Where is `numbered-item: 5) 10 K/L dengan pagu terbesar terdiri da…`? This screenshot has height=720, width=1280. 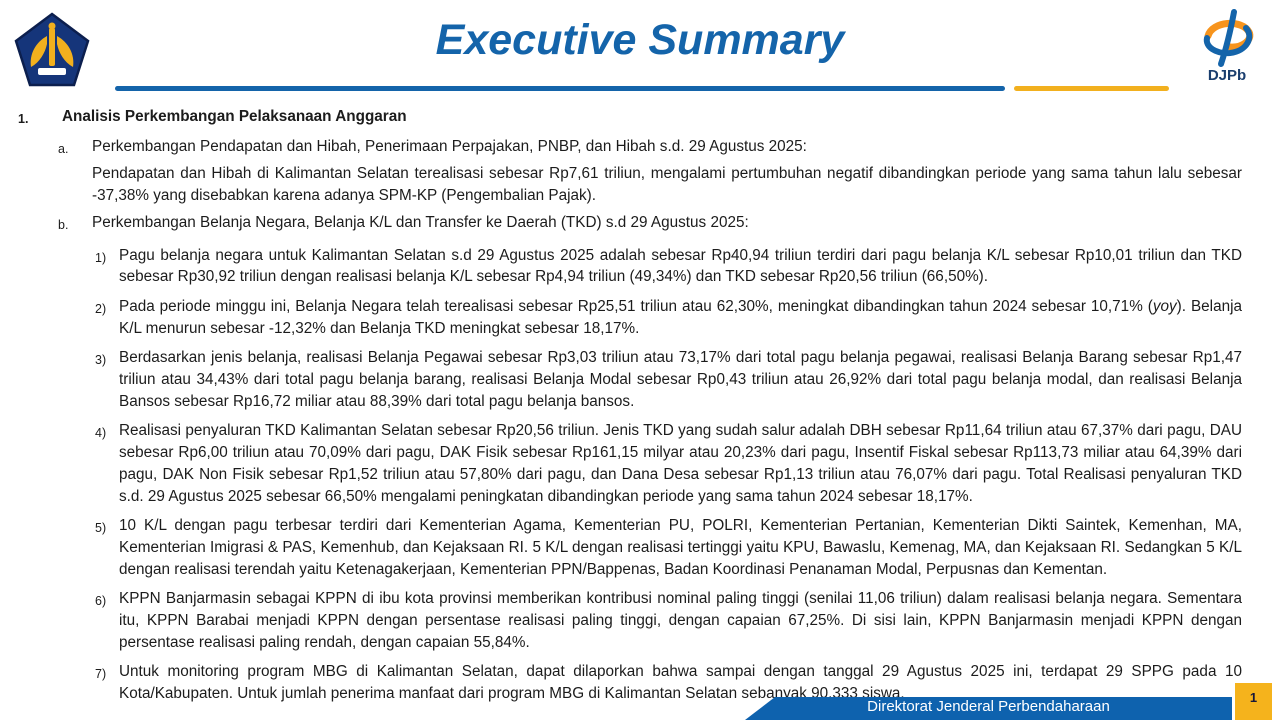 numbered-item: 5) 10 K/L dengan pagu terbesar terdiri da… is located at coordinates (668, 547).